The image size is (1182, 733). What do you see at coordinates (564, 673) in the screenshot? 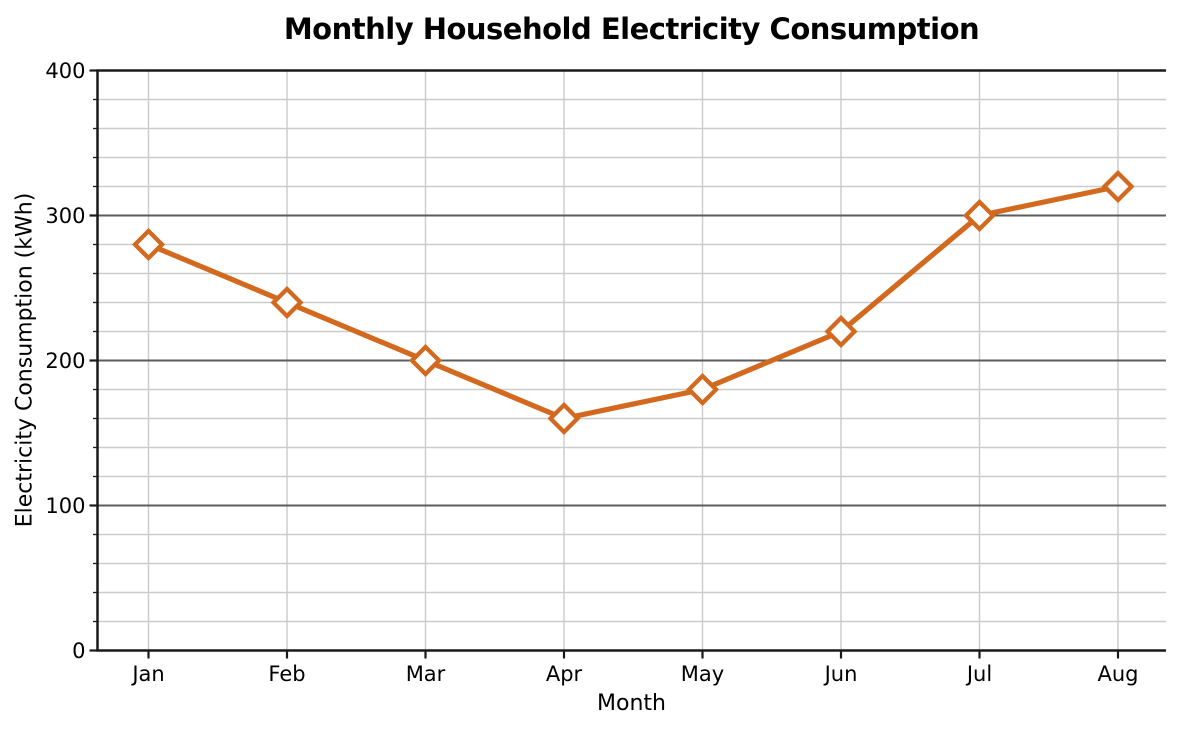
I see `x-tick-label: Apr` at bounding box center [564, 673].